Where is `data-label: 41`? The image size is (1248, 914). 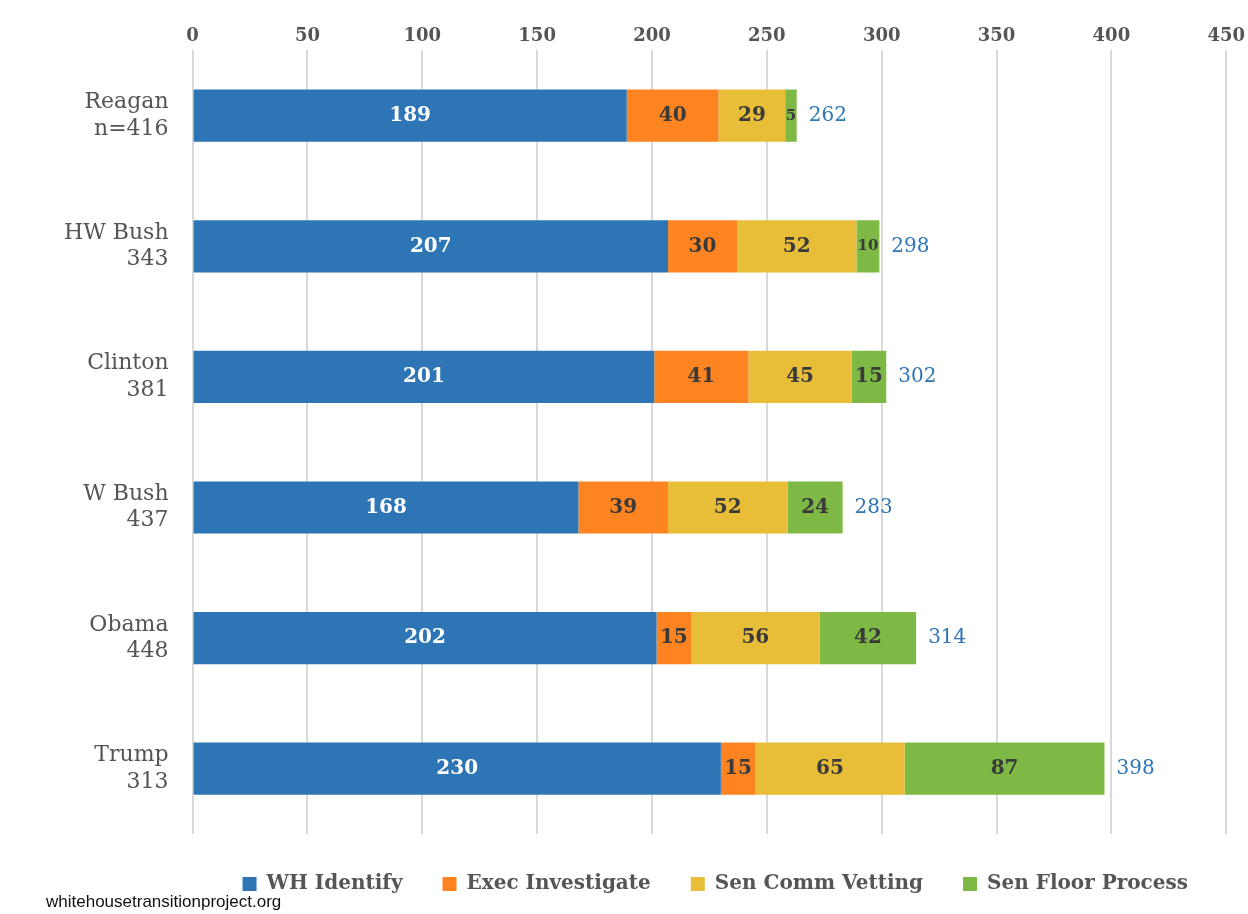 data-label: 41 is located at coordinates (701, 375).